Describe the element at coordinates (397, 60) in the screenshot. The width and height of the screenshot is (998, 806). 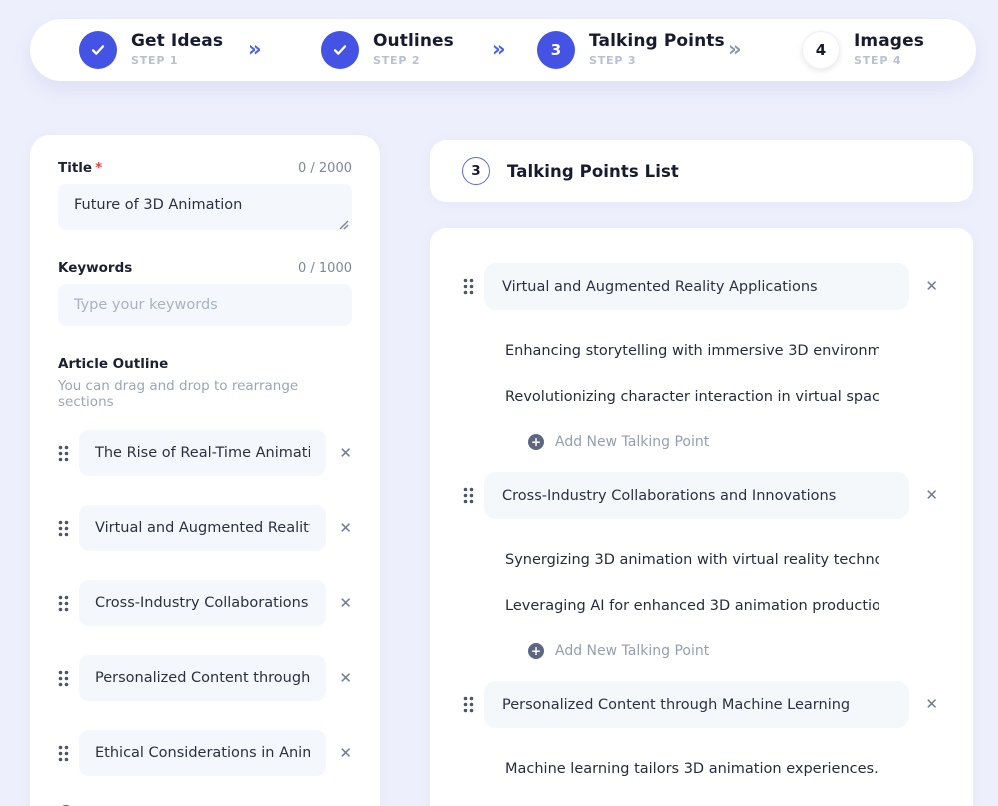
I see `step-sublabel: STEP 2` at that location.